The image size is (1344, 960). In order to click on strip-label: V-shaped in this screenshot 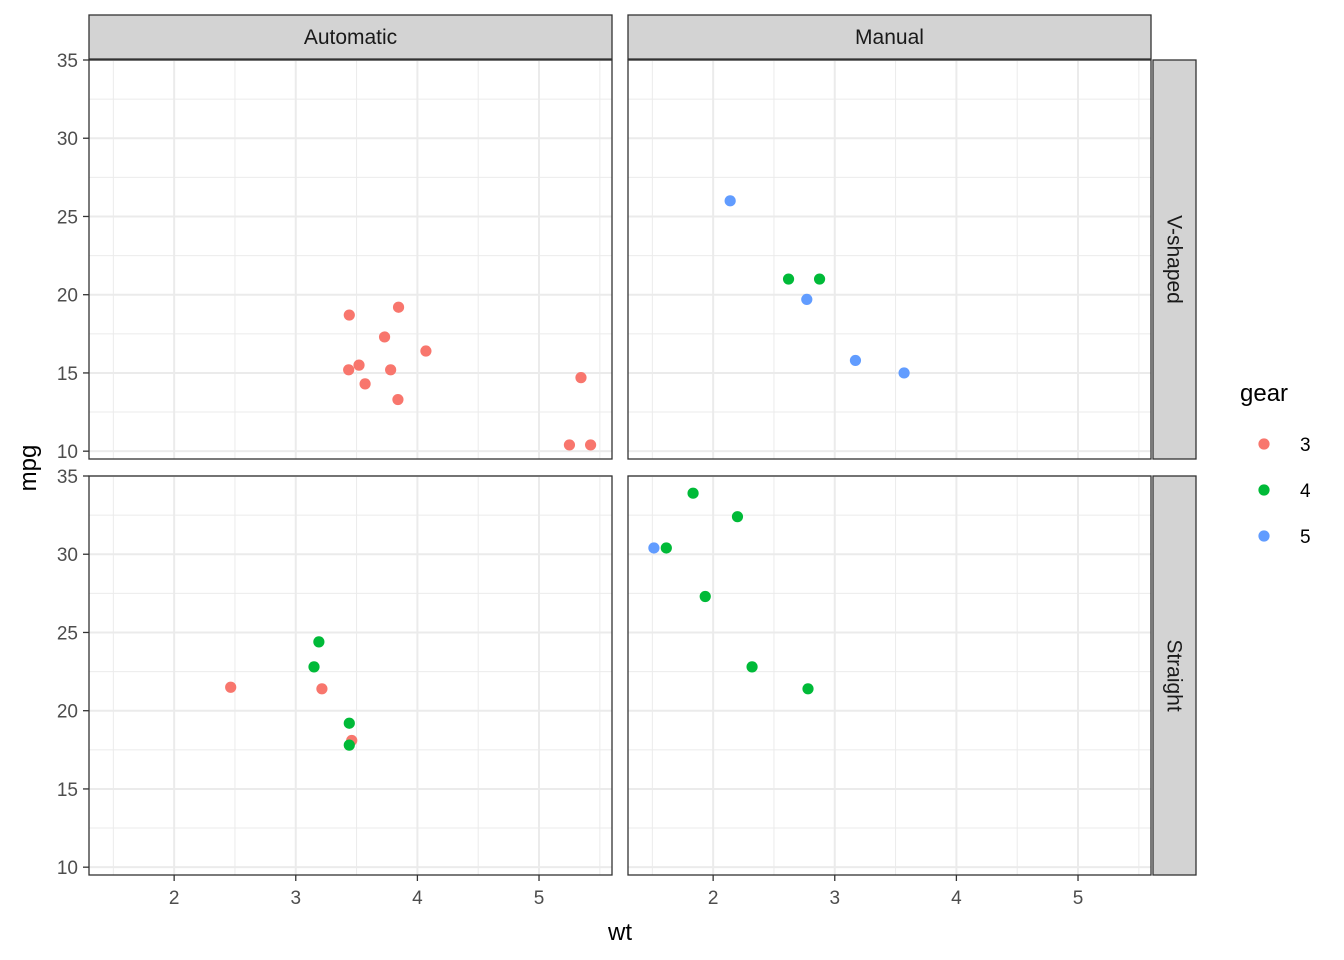, I will do `click(1174, 259)`.